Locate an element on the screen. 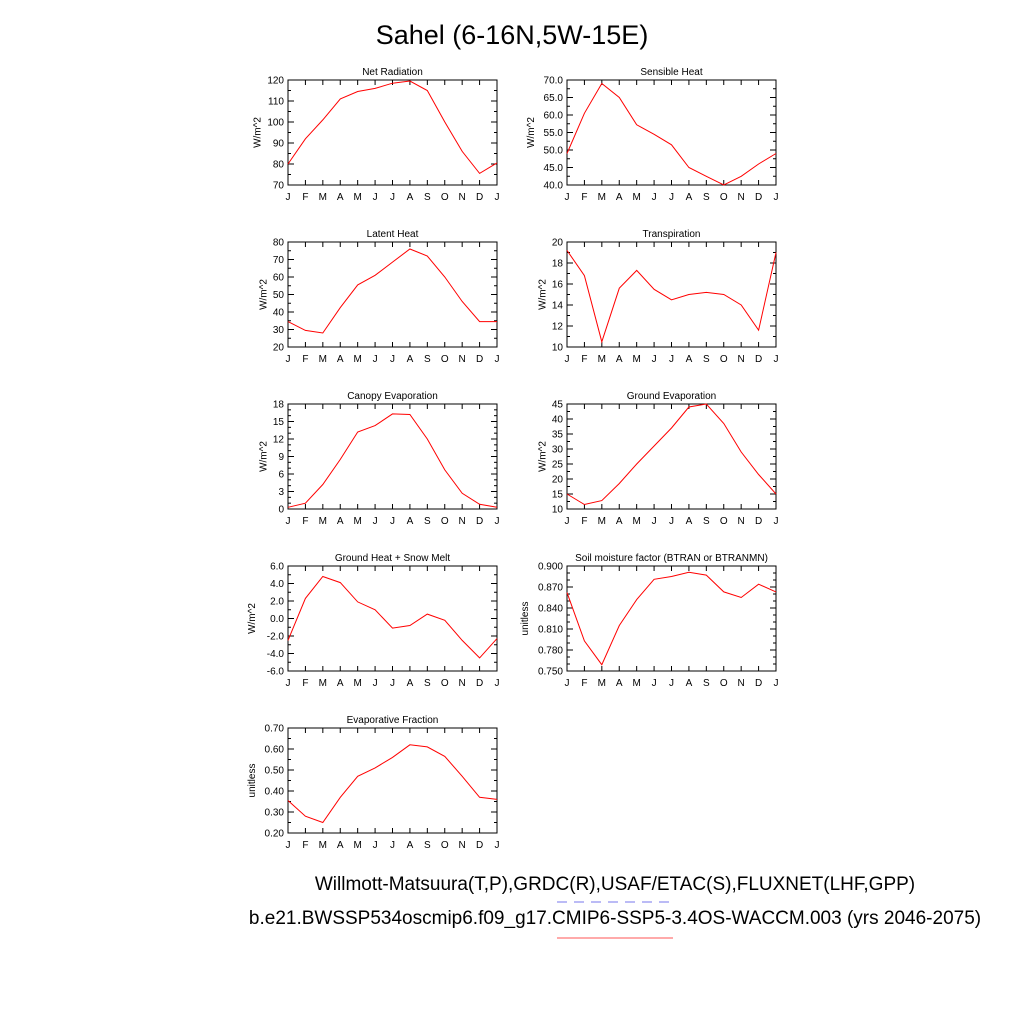 The height and width of the screenshot is (1024, 1024). y-tick-label: 0.840 is located at coordinates (550, 609).